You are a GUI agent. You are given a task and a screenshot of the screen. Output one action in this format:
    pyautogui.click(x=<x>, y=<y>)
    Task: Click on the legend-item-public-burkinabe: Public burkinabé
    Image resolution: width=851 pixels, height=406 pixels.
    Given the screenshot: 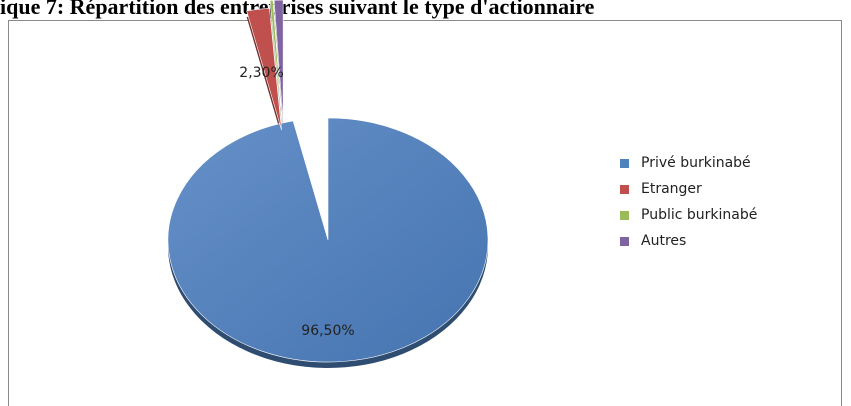 What is the action you would take?
    pyautogui.click(x=688, y=215)
    